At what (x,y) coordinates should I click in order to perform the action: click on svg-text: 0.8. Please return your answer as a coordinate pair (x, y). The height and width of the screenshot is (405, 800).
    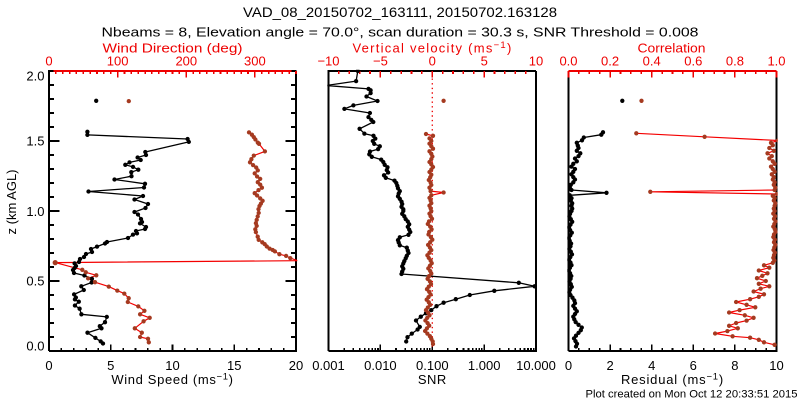
    Looking at the image, I should click on (735, 61).